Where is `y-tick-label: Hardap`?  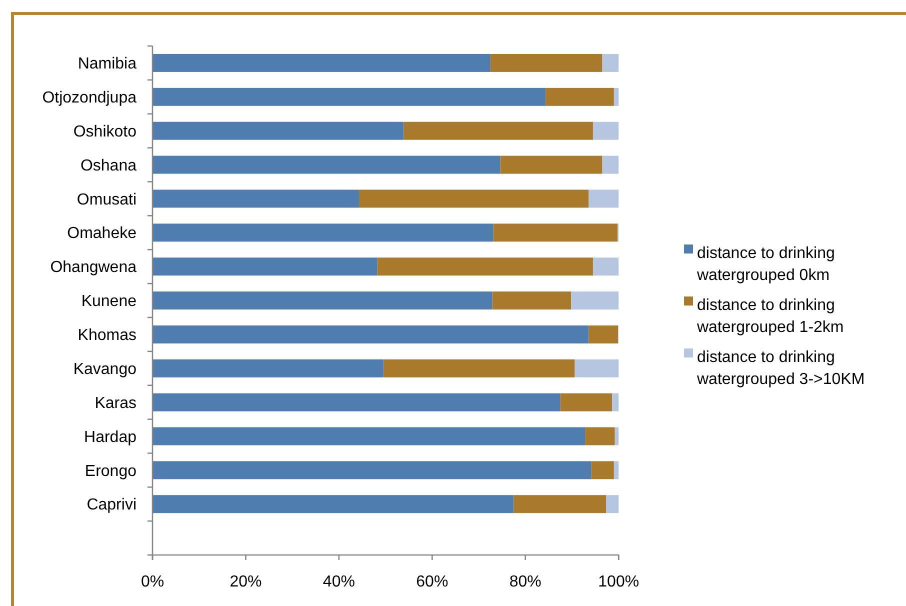 y-tick-label: Hardap is located at coordinates (110, 437).